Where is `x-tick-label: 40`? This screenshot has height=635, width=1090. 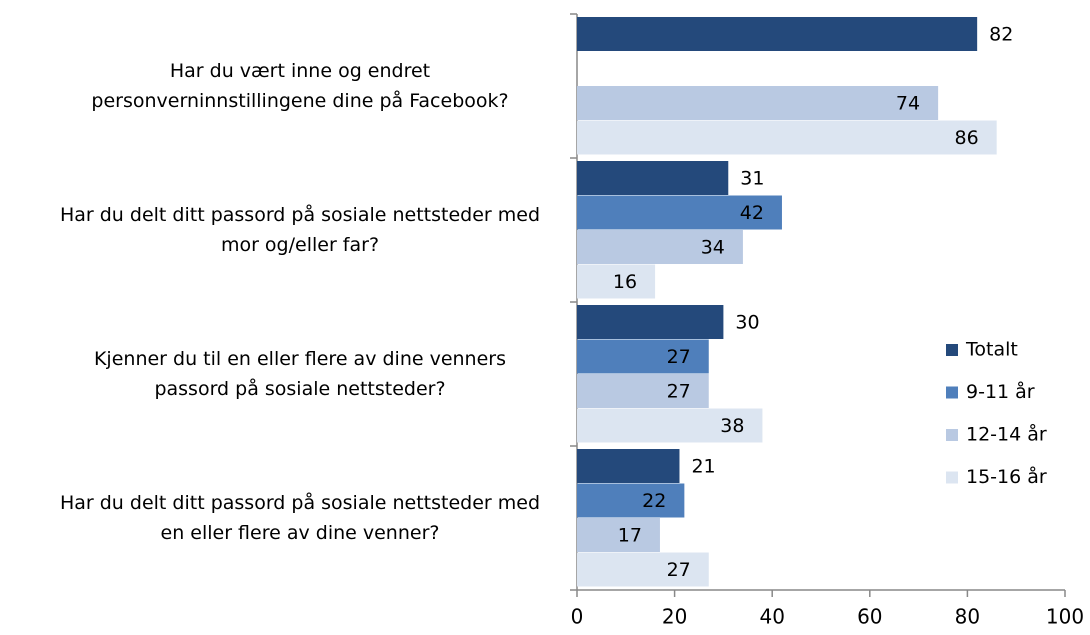 x-tick-label: 40 is located at coordinates (771, 617).